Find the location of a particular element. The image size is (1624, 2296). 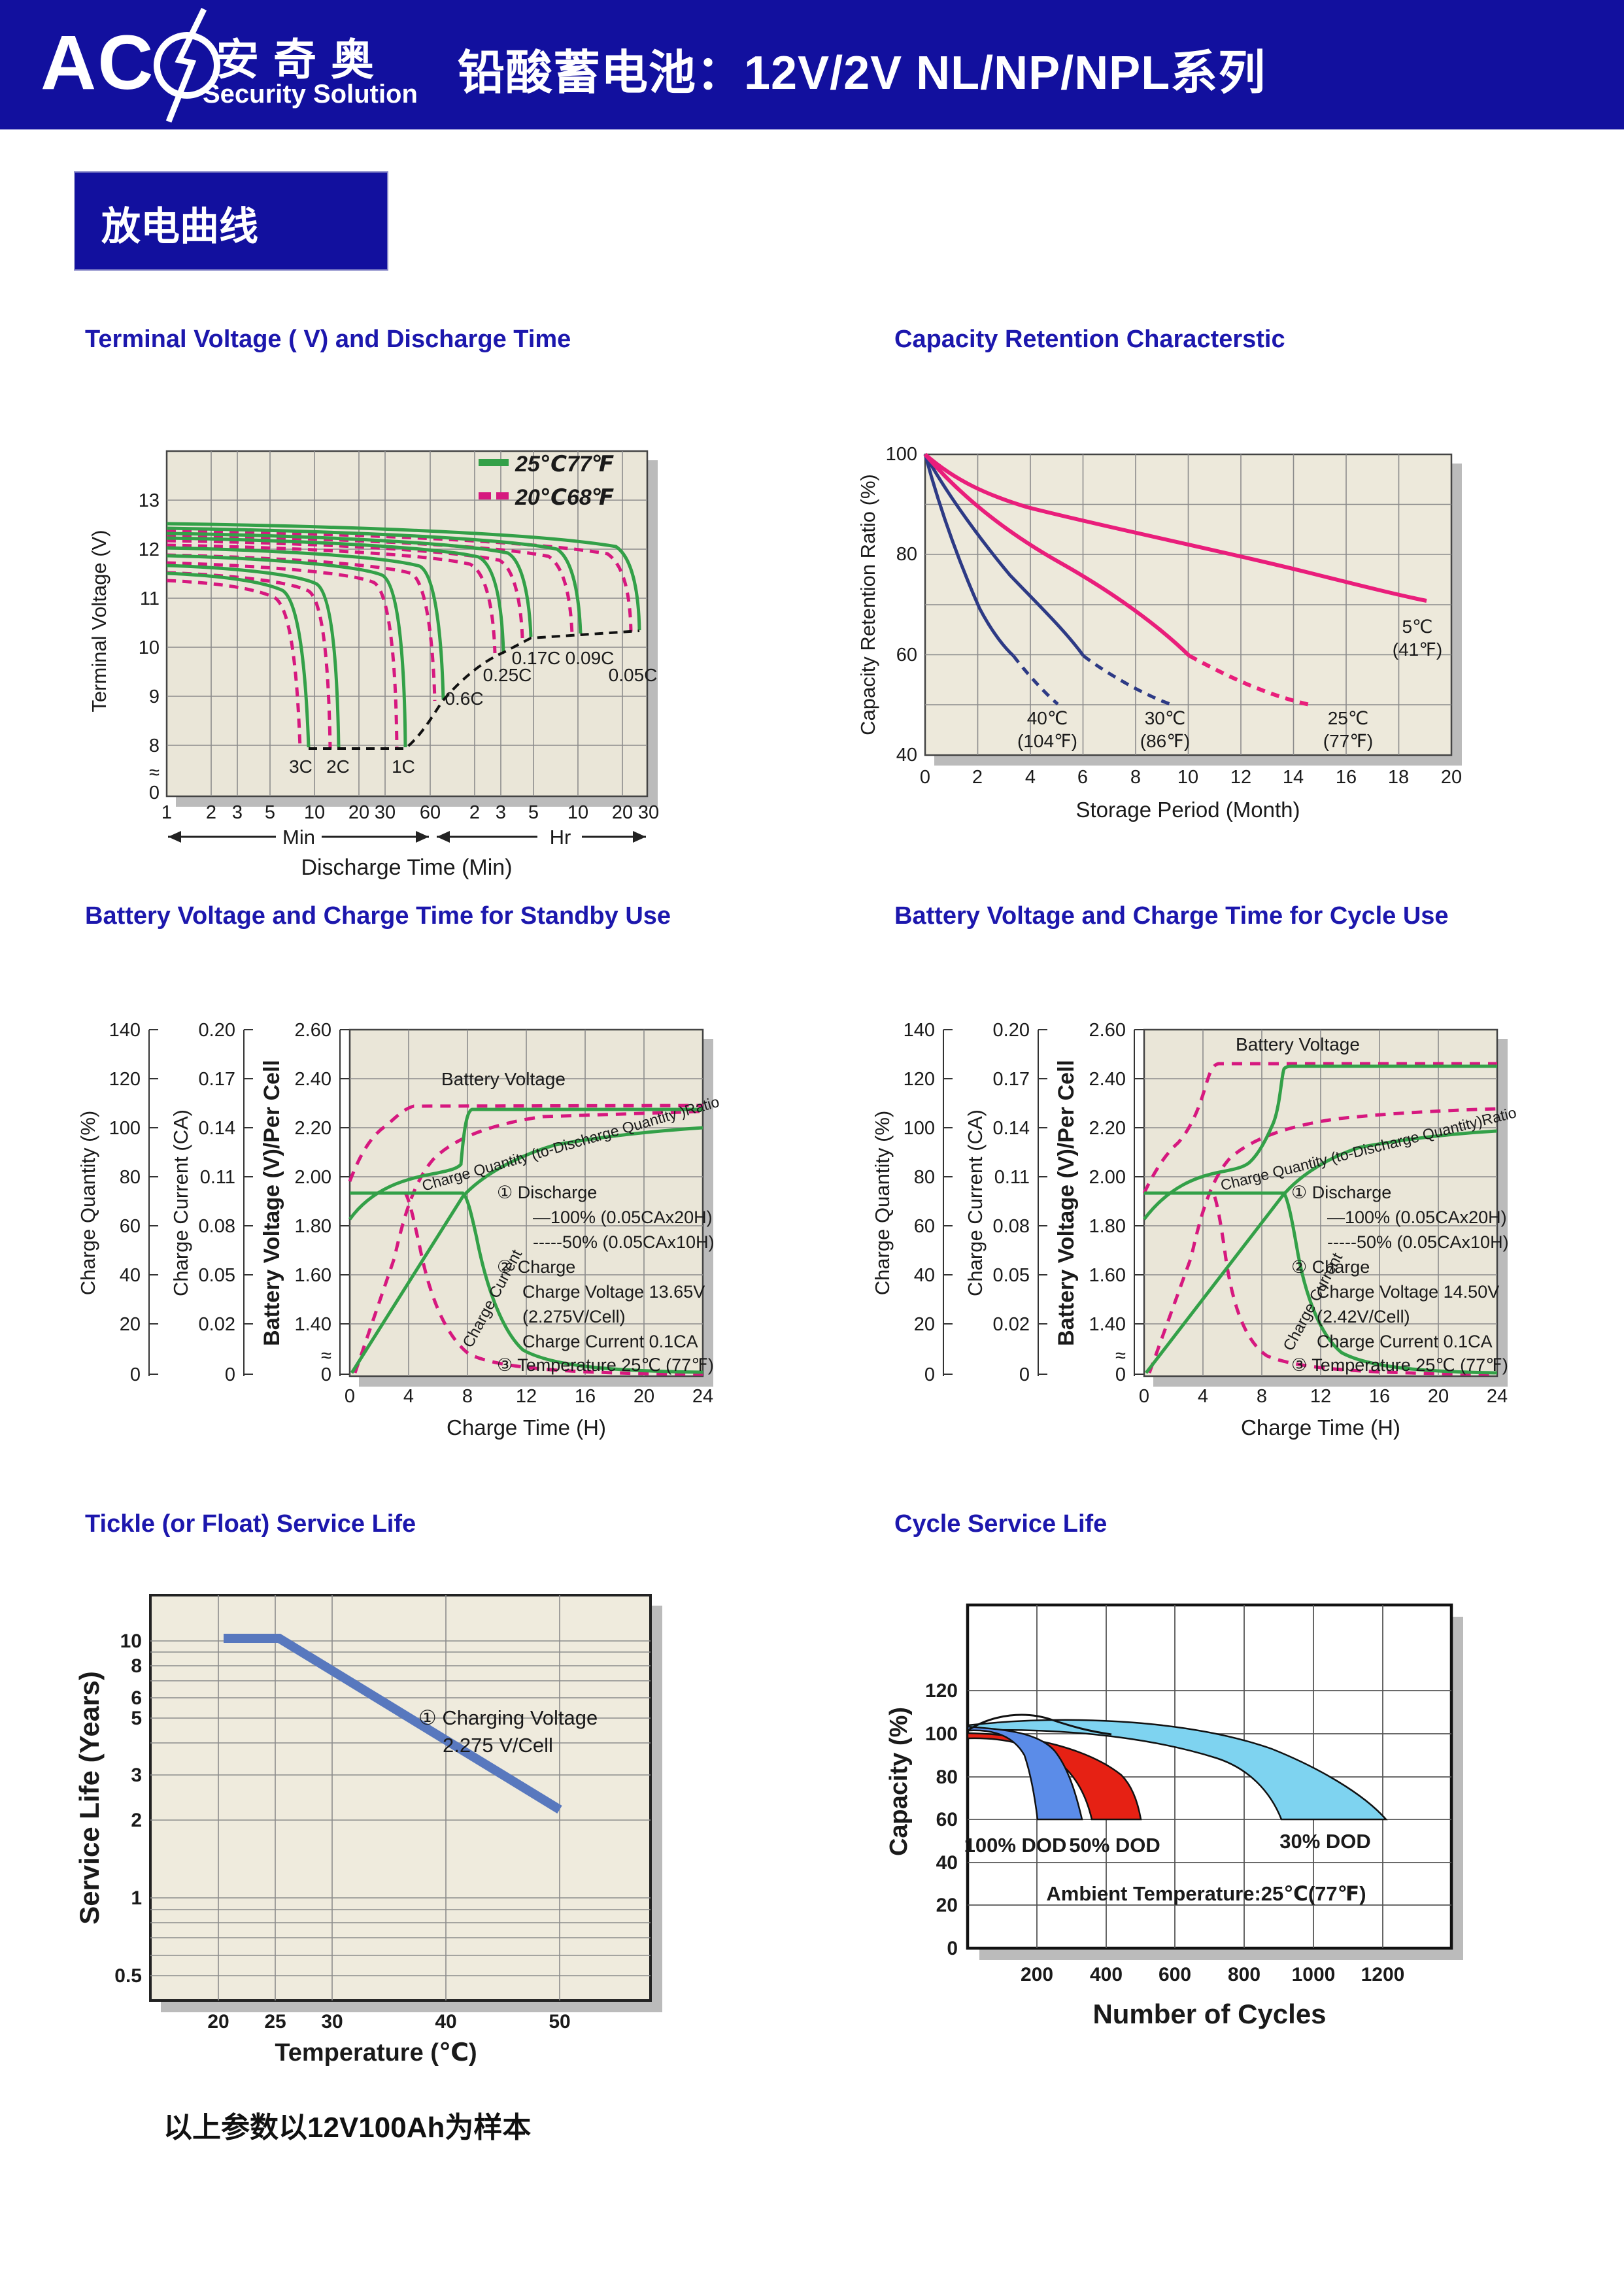

x-tick: 600 is located at coordinates (1175, 1975).